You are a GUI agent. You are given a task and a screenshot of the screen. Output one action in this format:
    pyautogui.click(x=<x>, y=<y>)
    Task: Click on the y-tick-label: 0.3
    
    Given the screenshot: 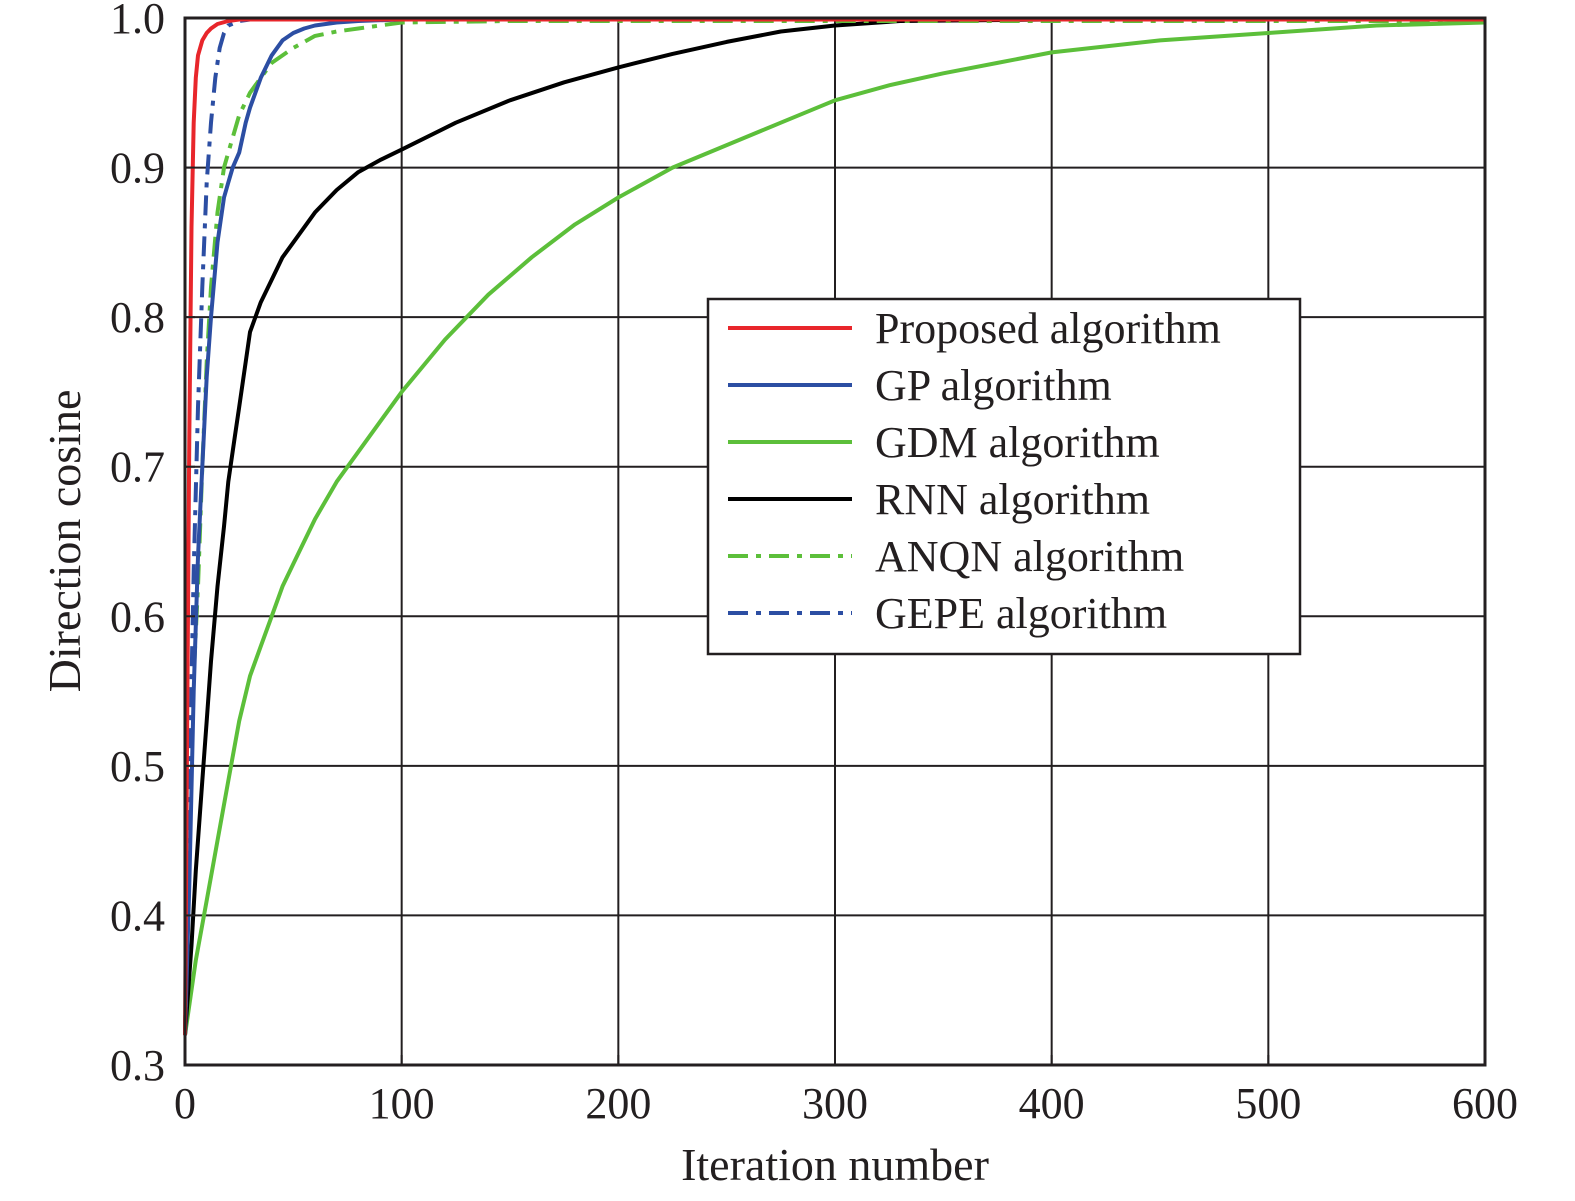 What is the action you would take?
    pyautogui.click(x=137, y=1065)
    